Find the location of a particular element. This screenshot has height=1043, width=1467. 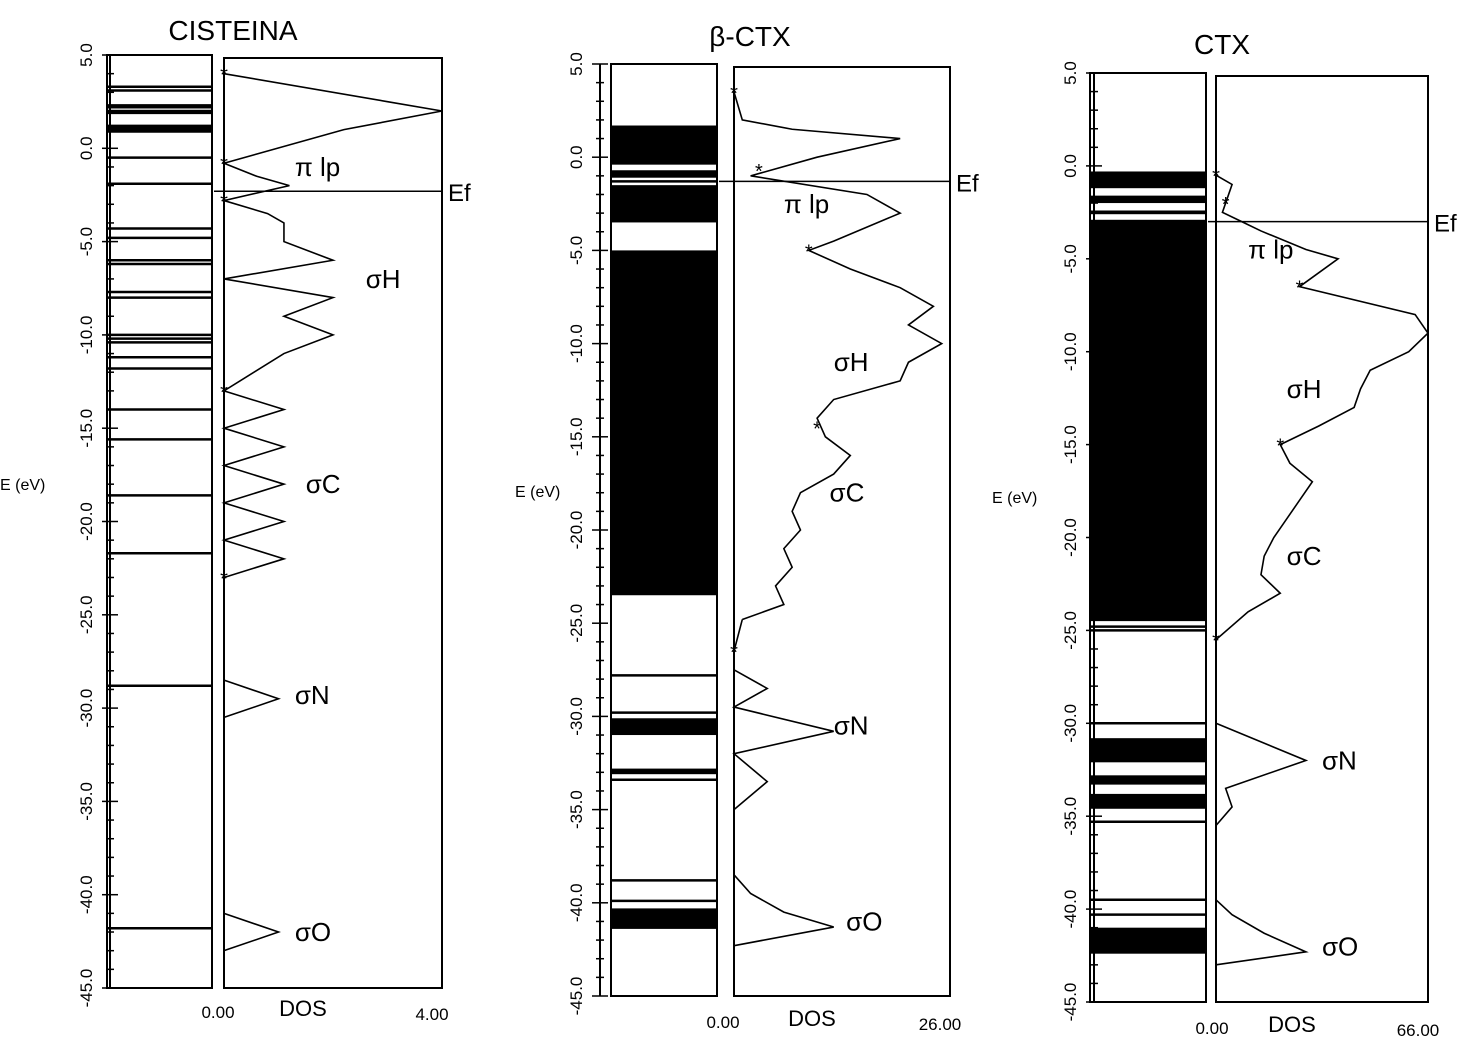

chart-title: β-CTX is located at coordinates (750, 36).